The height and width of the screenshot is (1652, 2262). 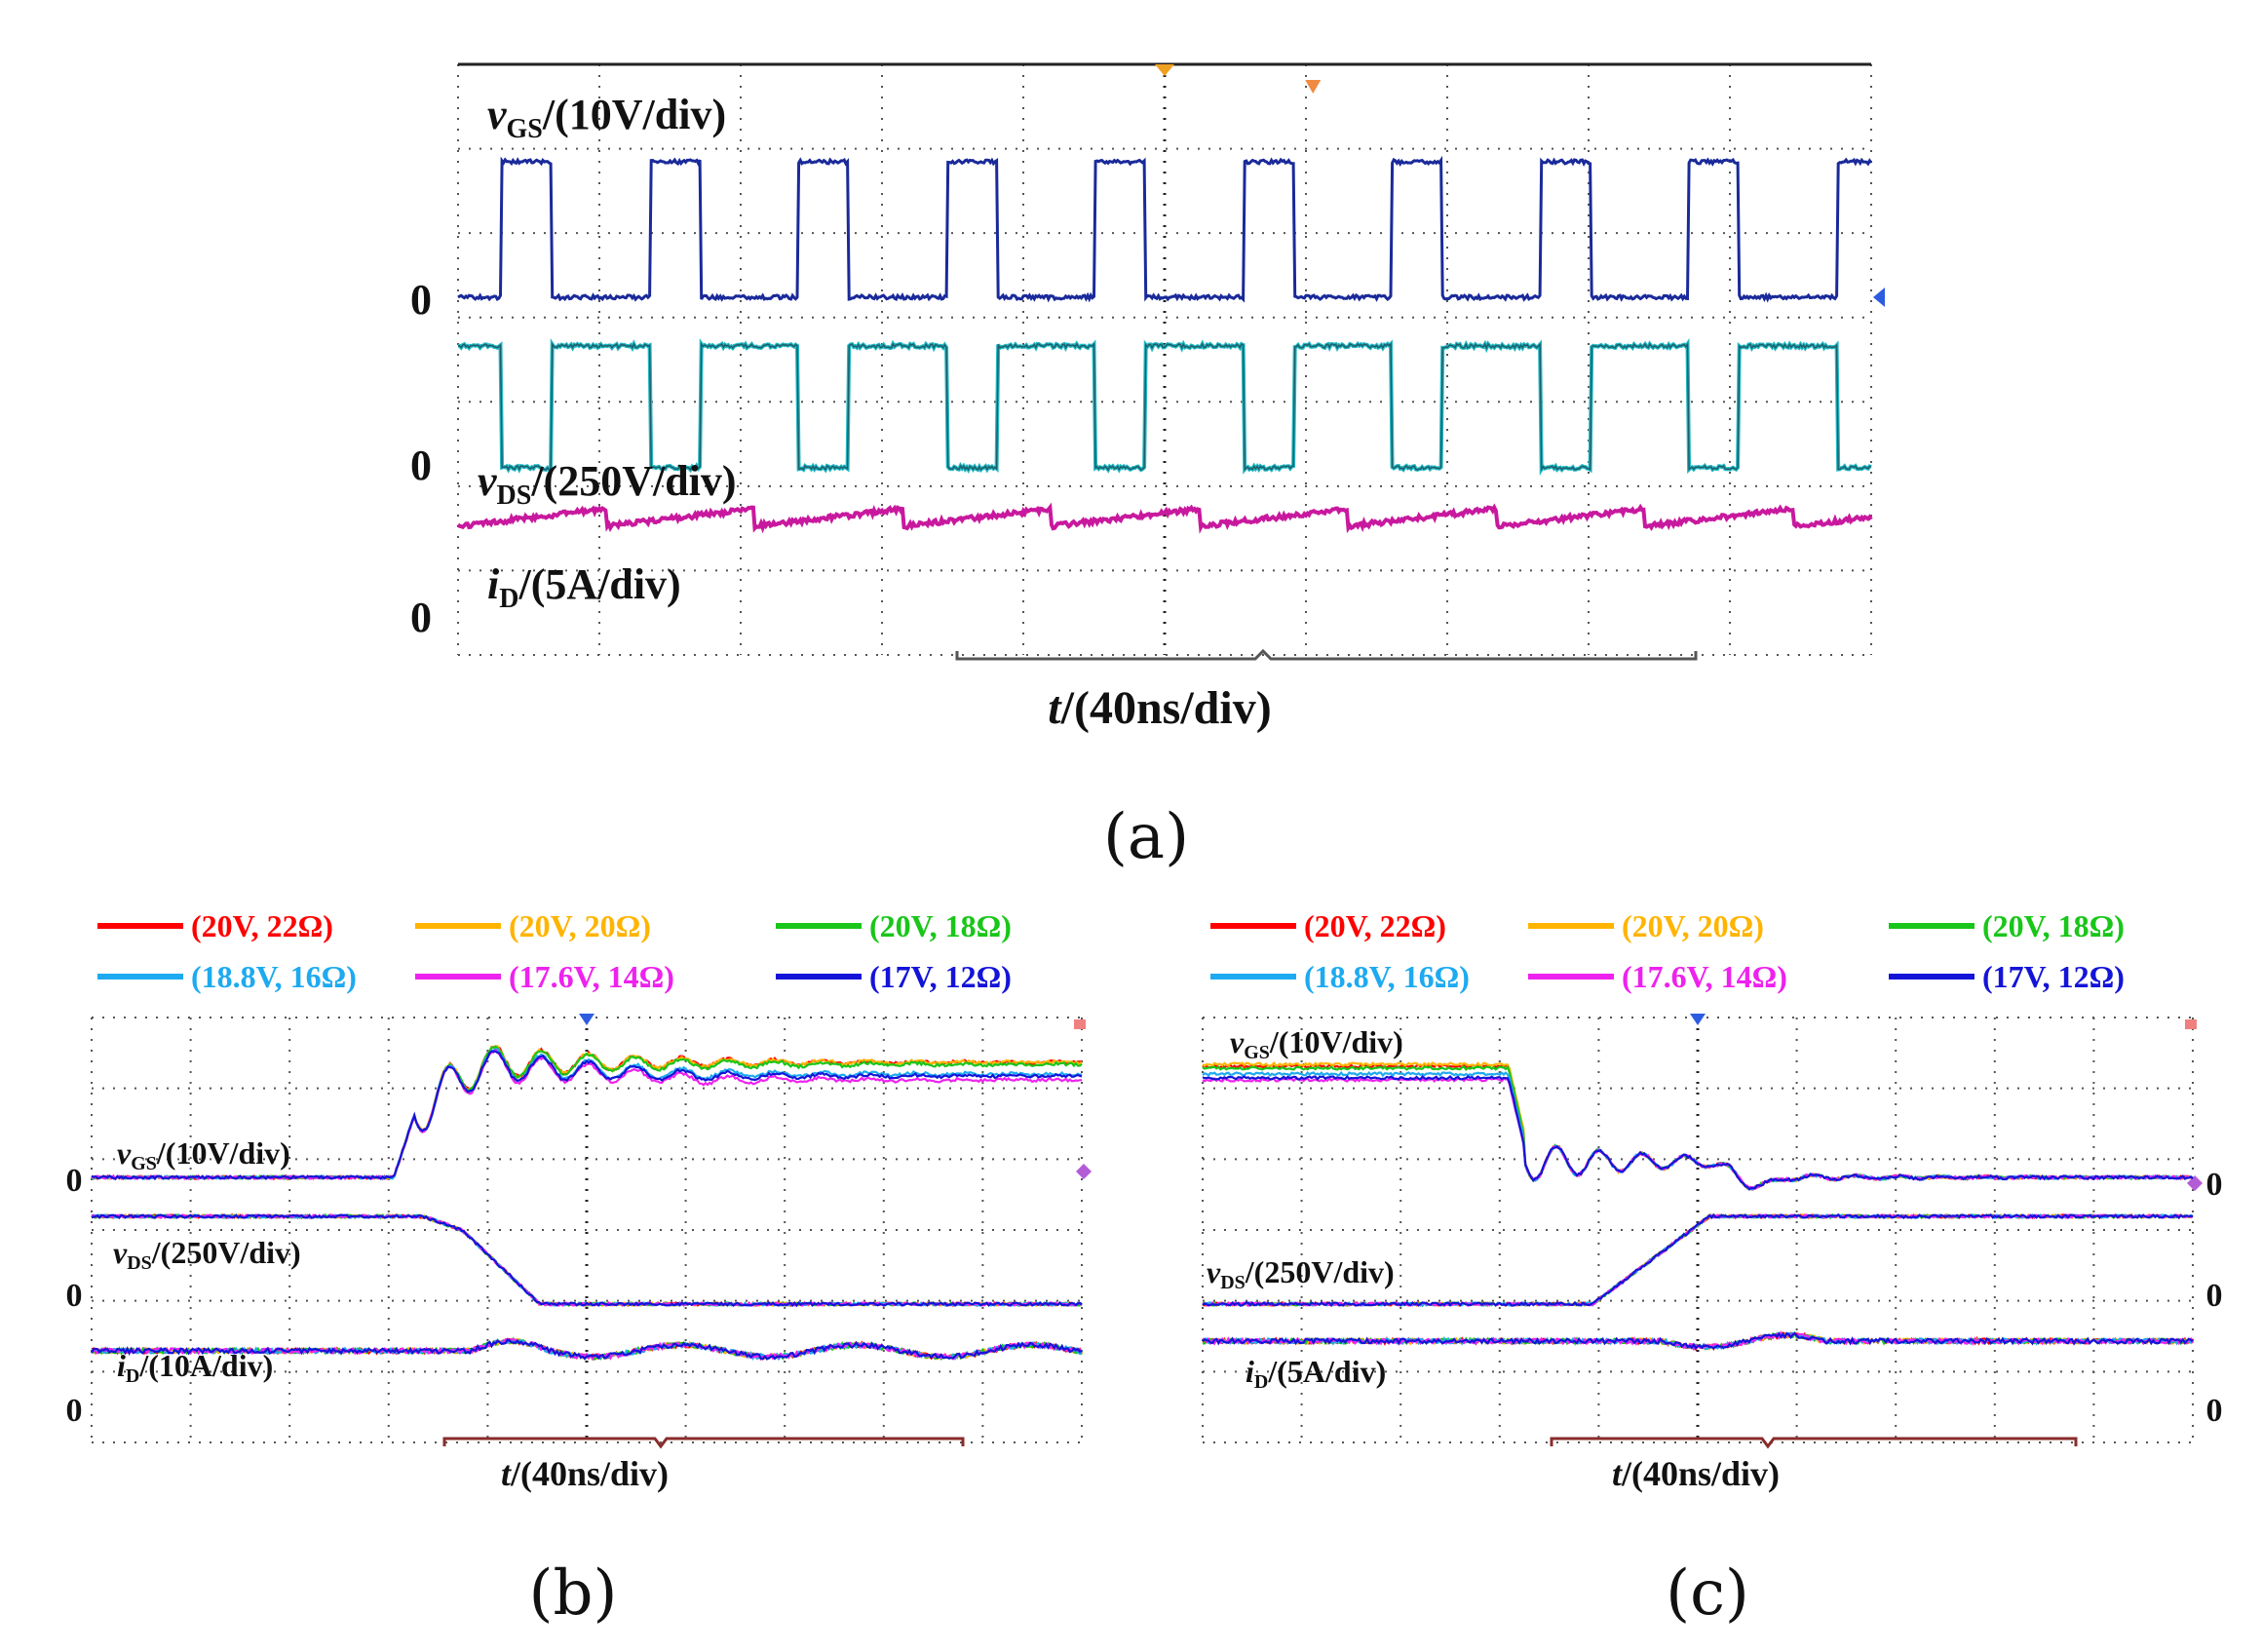 What do you see at coordinates (75, 1411) in the screenshot?
I see `id-zero-label-b: 0` at bounding box center [75, 1411].